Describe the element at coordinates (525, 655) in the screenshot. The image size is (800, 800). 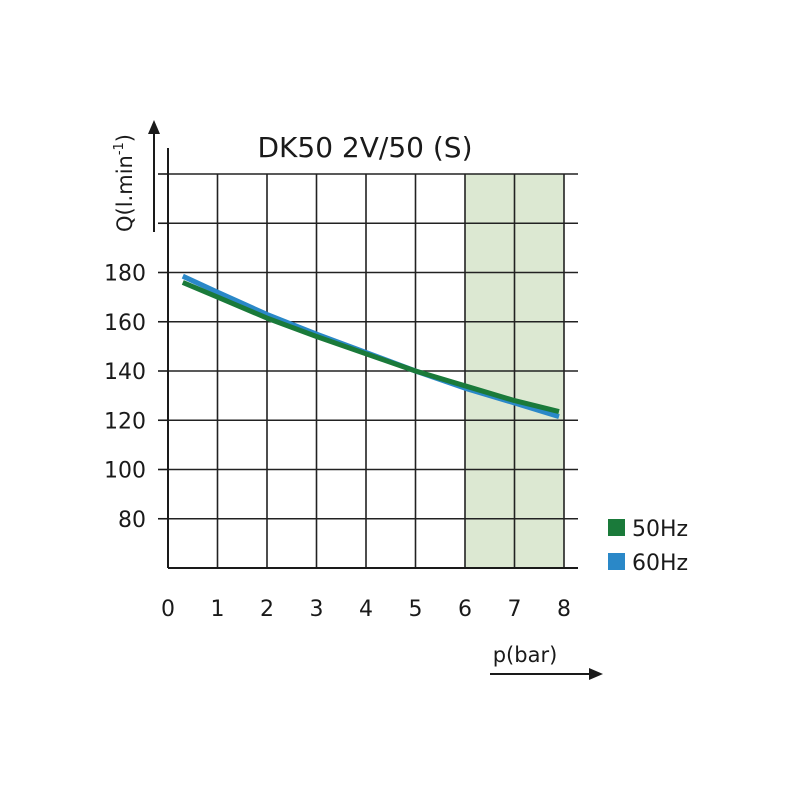
I see `x-axis-label: p(bar)` at that location.